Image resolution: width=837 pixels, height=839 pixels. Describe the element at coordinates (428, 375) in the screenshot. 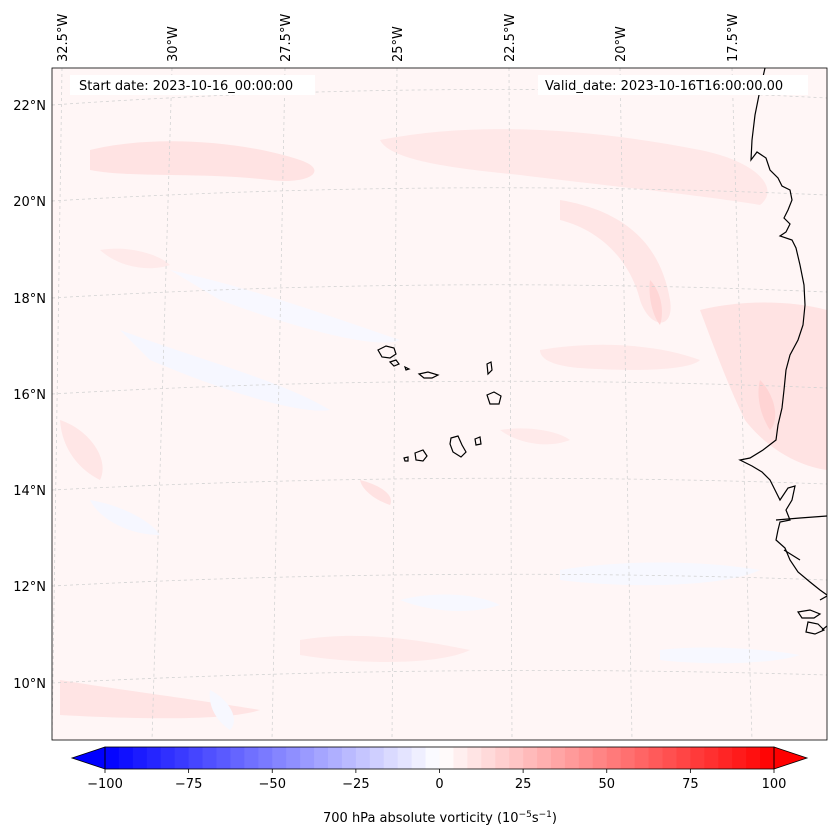

I see `island-sao-nicolau` at that location.